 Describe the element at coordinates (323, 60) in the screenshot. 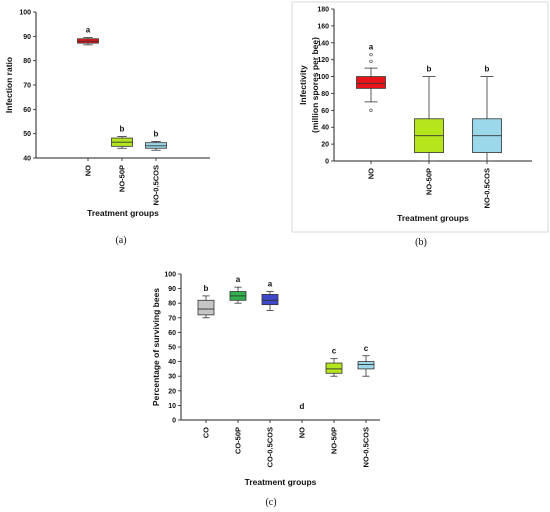

I see `y-tick-label: 120` at that location.